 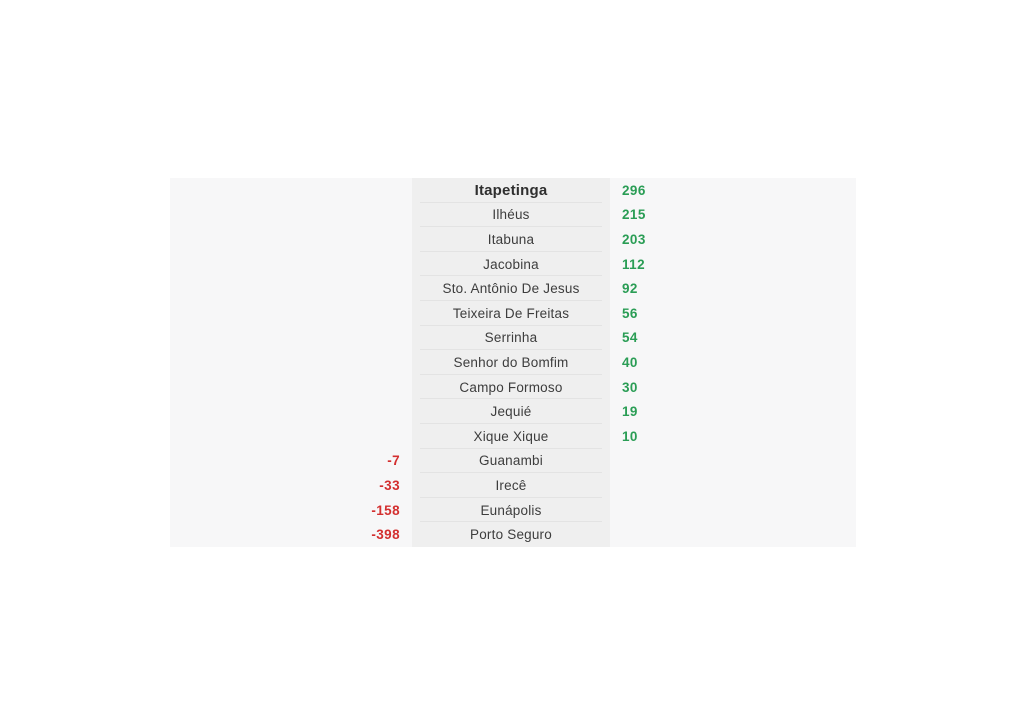 I want to click on table-row: Jequié 19, so click(x=513, y=411).